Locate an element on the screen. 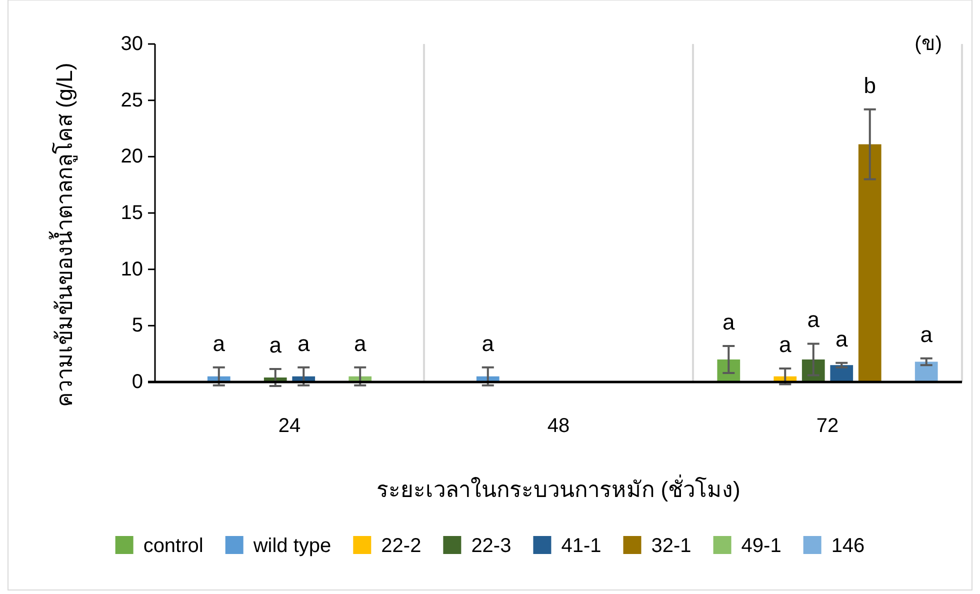 The image size is (980, 594). y-tick-label: 15 is located at coordinates (131, 213).